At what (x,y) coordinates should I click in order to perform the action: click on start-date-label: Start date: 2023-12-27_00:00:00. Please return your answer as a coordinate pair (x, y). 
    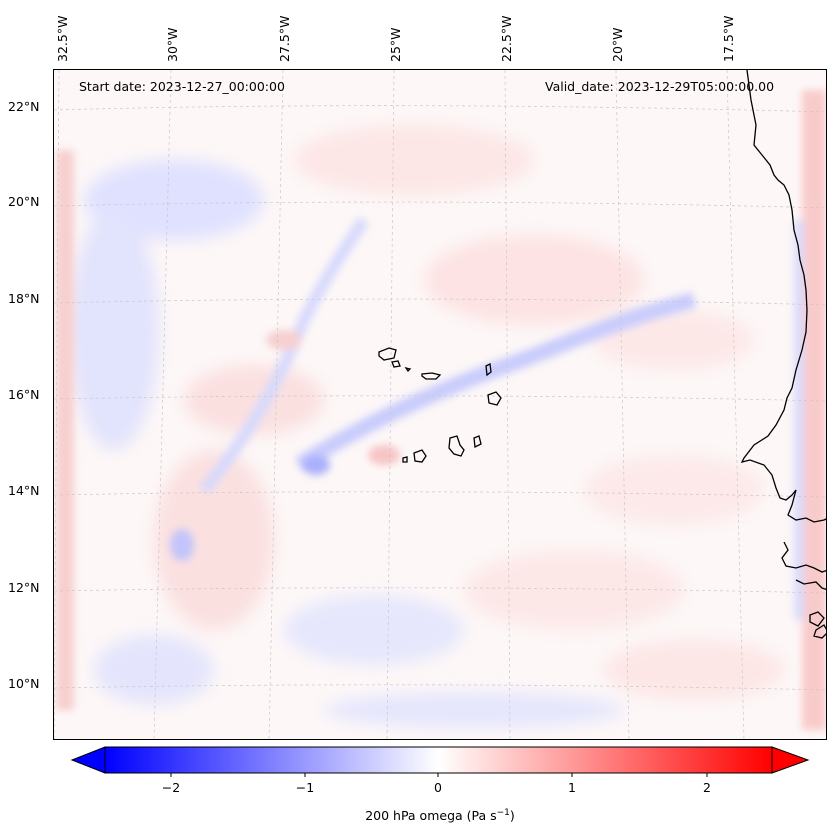
    Looking at the image, I should click on (182, 86).